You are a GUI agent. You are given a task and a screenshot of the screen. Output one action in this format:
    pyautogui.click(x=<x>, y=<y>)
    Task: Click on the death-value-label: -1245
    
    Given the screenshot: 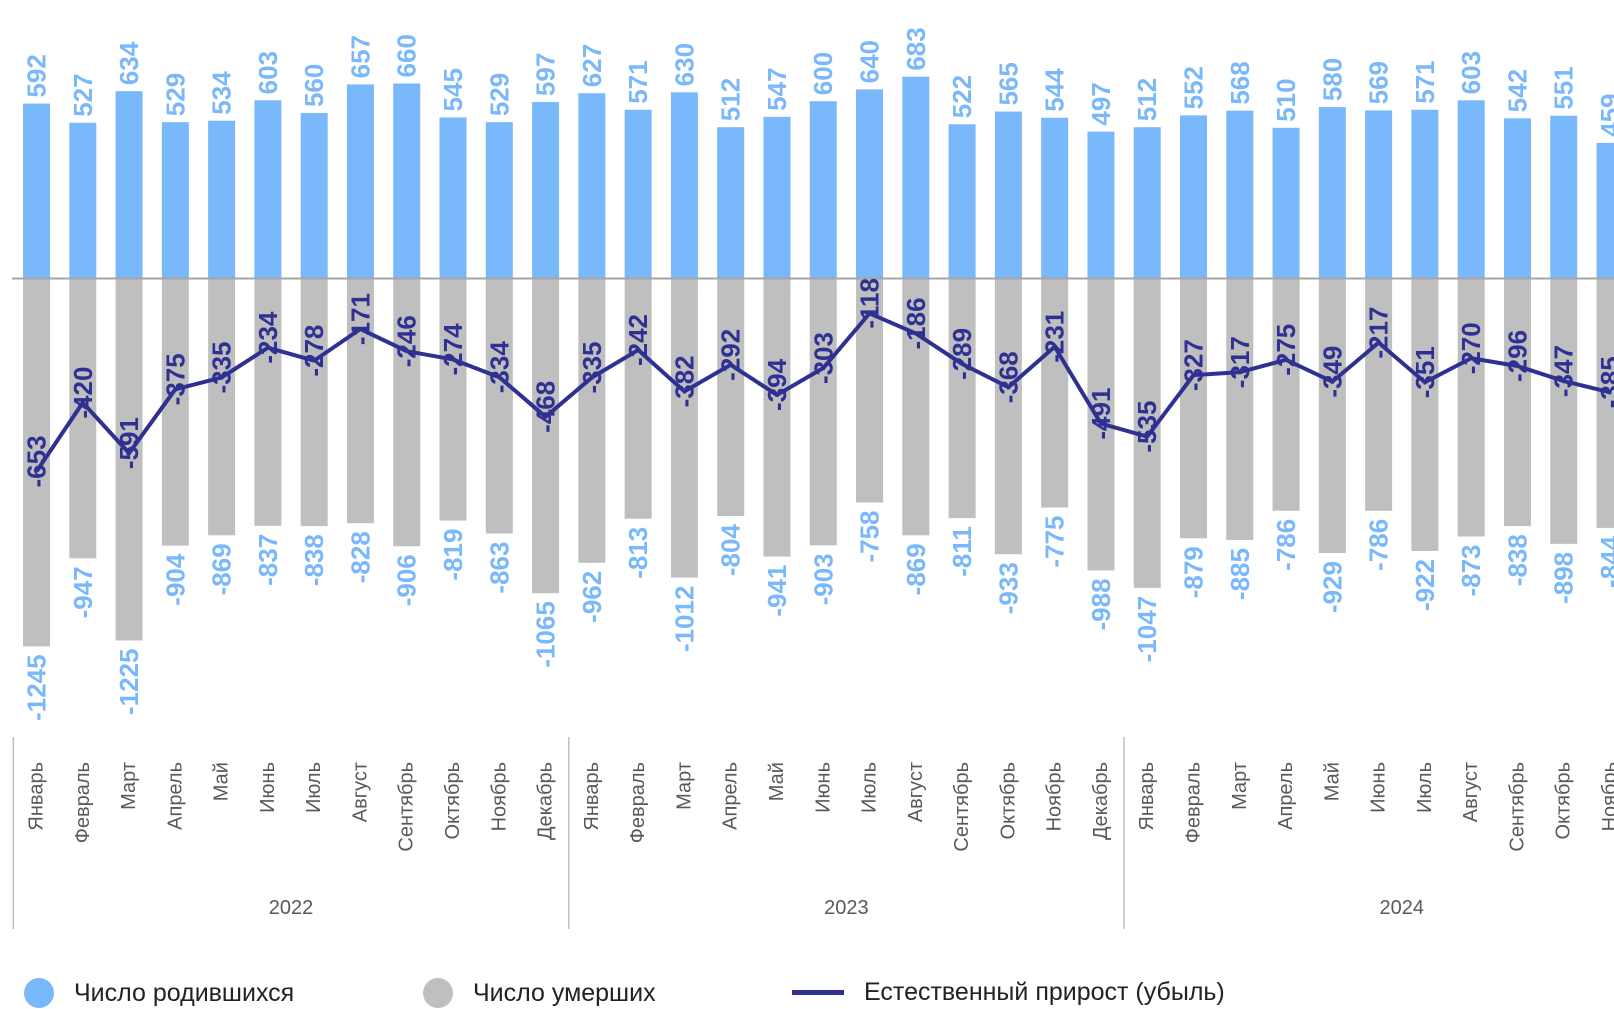 What is the action you would take?
    pyautogui.click(x=37, y=687)
    